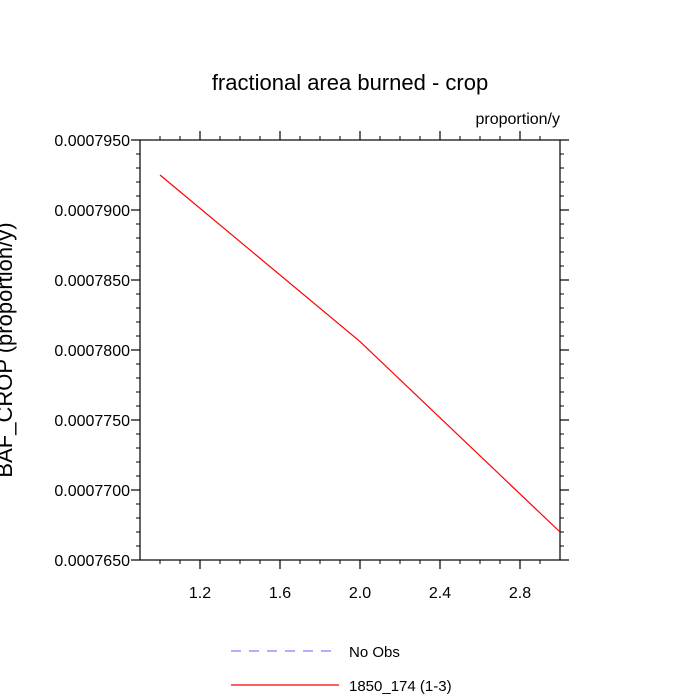 This screenshot has height=700, width=700. What do you see at coordinates (400, 686) in the screenshot?
I see `legend-label: 1850_174 (1-3)` at bounding box center [400, 686].